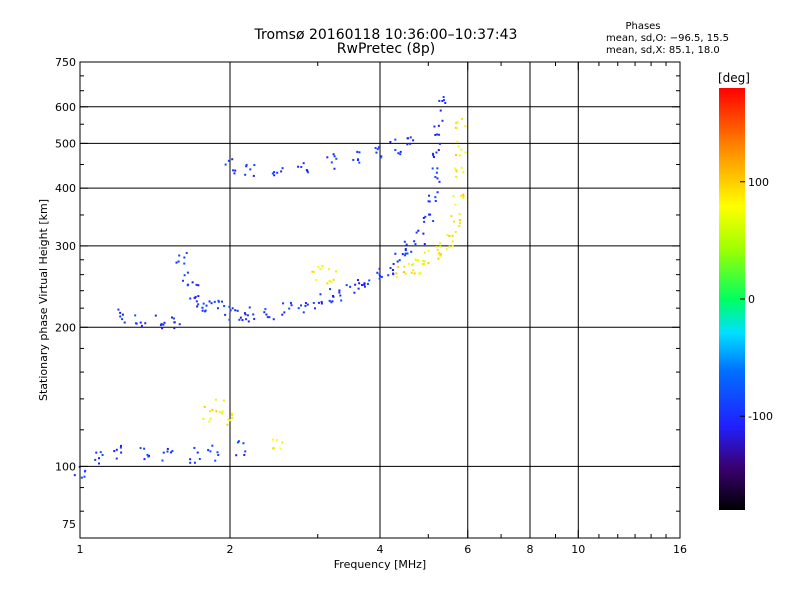  What do you see at coordinates (65, 327) in the screenshot?
I see `y-tick-label: 200` at bounding box center [65, 327].